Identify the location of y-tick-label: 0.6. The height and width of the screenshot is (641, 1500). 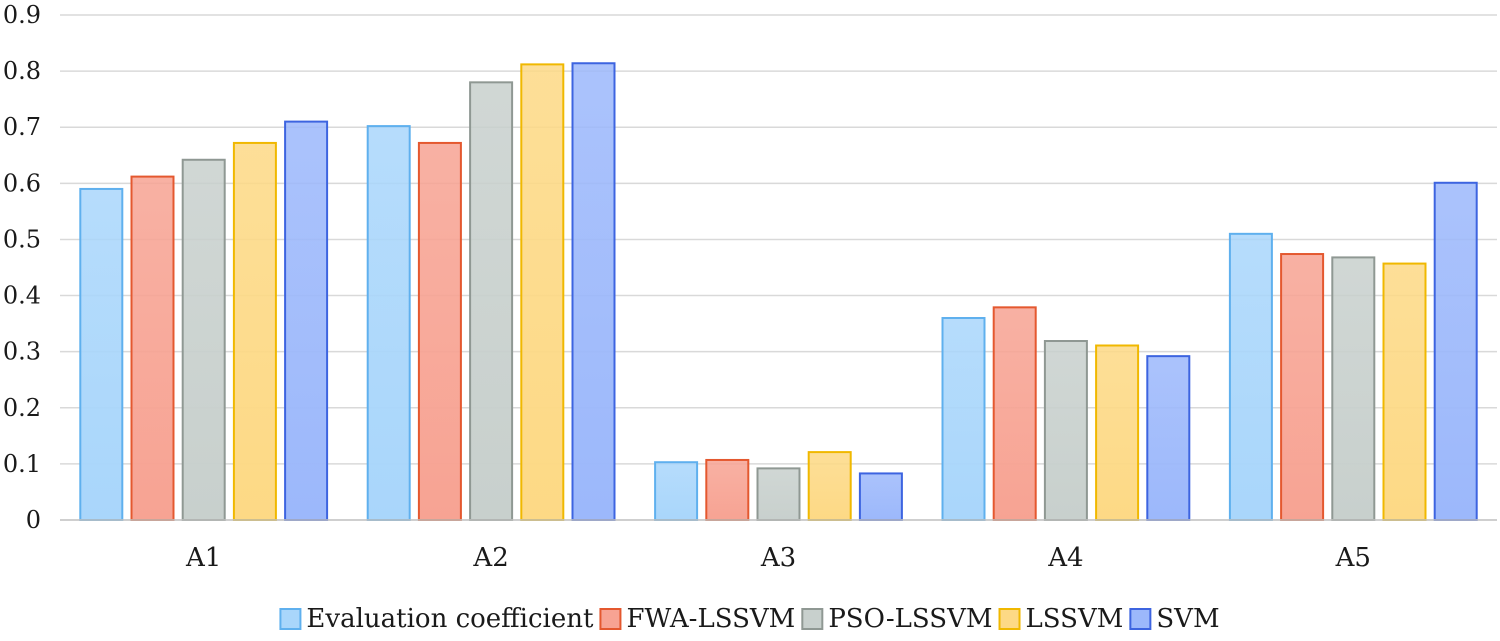
(22, 183).